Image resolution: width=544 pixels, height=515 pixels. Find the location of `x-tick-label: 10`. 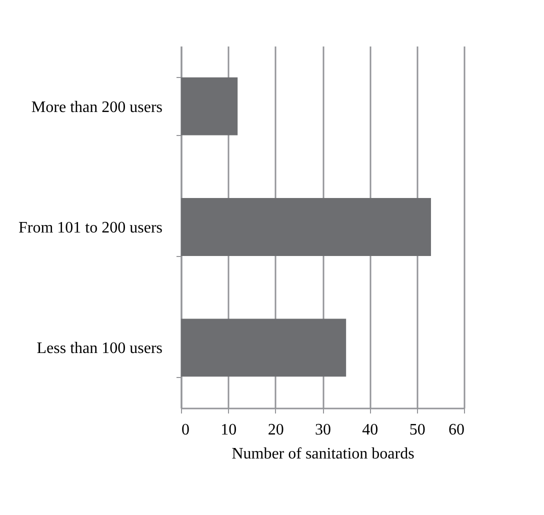

x-tick-label: 10 is located at coordinates (228, 430).